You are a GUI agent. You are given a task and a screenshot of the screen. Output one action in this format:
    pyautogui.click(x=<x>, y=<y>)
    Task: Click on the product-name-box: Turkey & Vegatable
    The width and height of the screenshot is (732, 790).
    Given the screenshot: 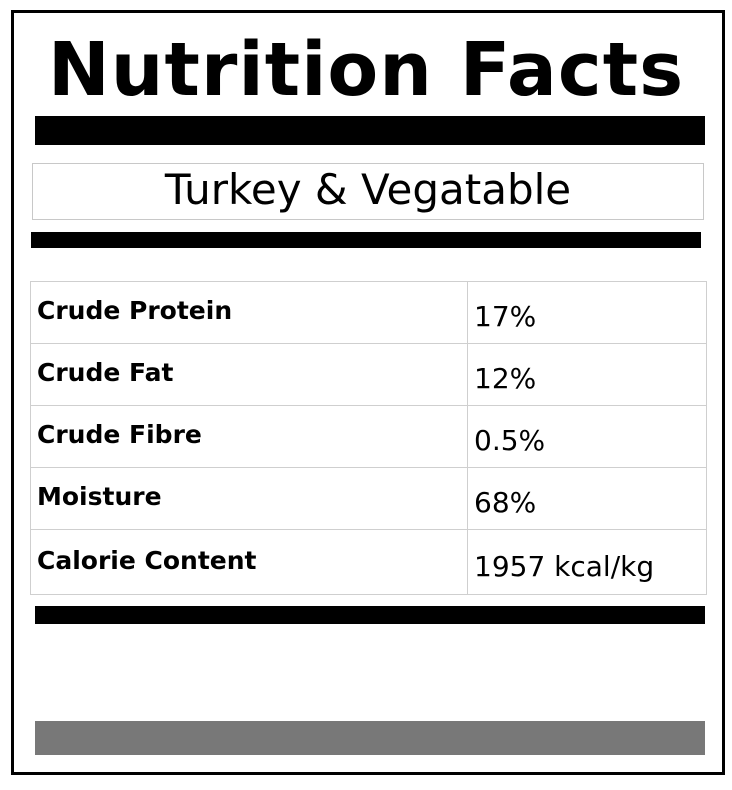 What is the action you would take?
    pyautogui.click(x=368, y=191)
    